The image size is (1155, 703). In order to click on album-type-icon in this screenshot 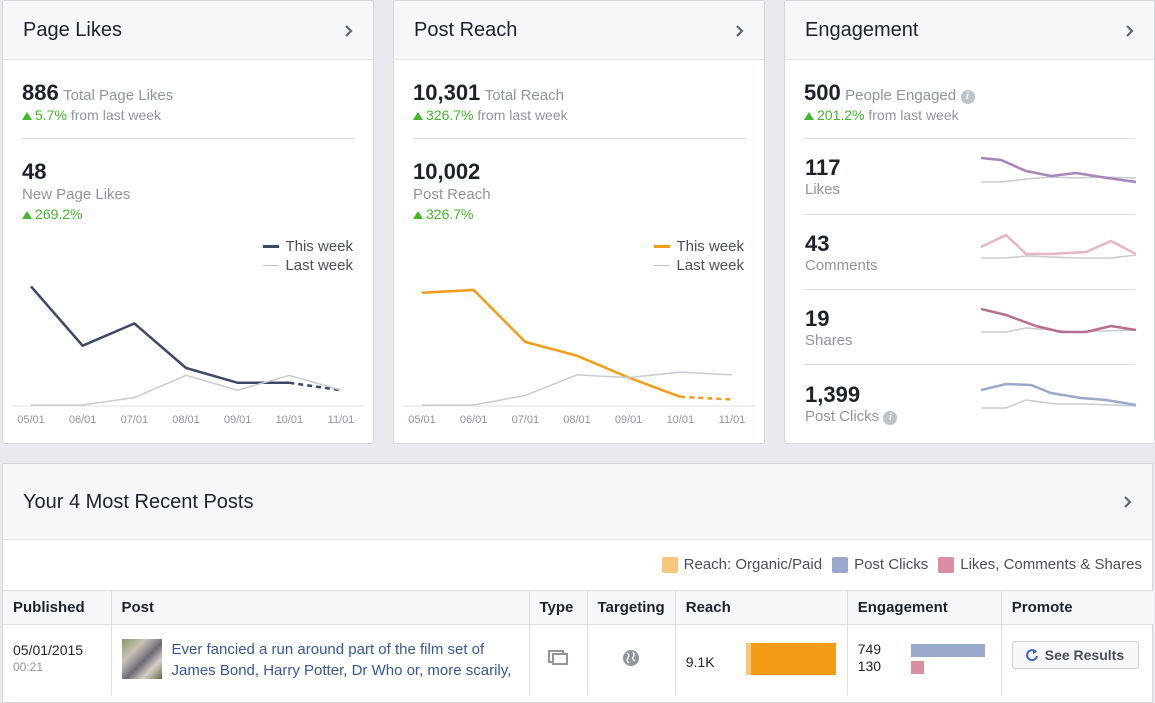, I will do `click(558, 657)`.